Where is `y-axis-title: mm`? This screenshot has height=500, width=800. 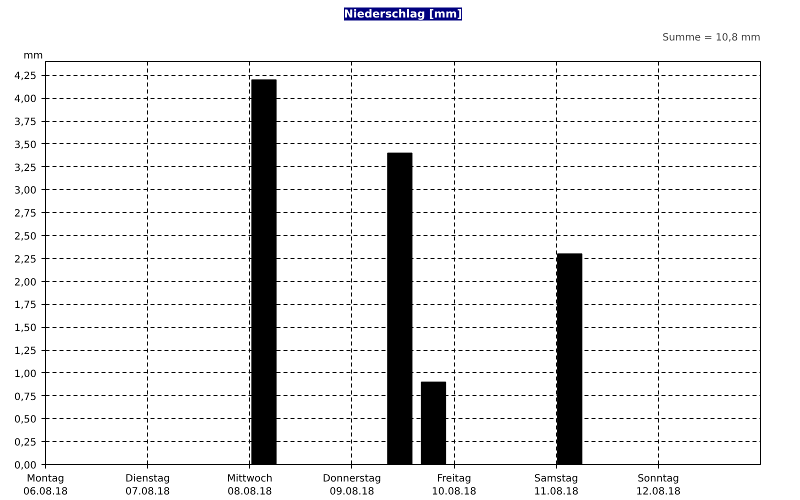 y-axis-title: mm is located at coordinates (33, 56).